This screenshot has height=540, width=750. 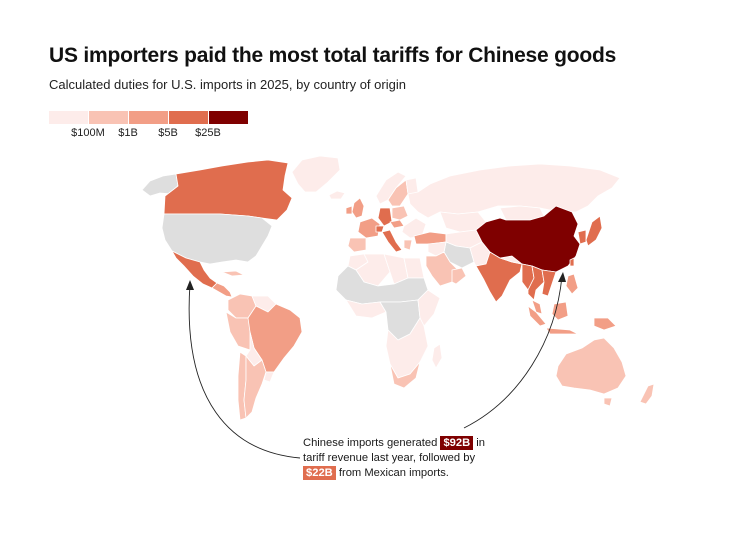 I want to click on legend-tick-25b: $25B, so click(x=208, y=133).